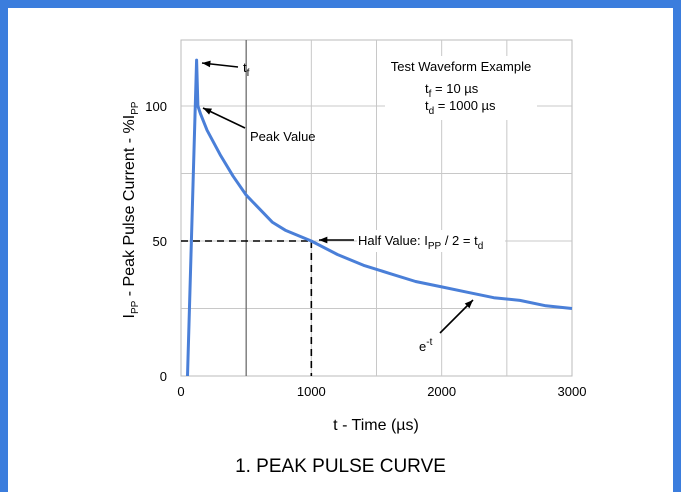 The image size is (681, 492). What do you see at coordinates (247, 208) in the screenshot?
I see `reference-lines` at bounding box center [247, 208].